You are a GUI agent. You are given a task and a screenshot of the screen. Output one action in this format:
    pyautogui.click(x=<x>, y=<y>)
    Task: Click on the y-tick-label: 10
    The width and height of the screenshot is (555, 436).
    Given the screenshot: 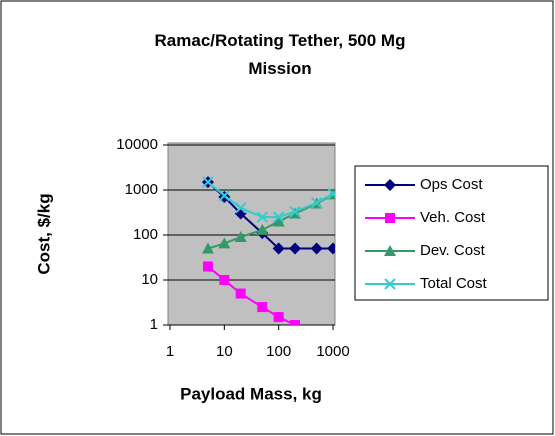 What is the action you would take?
    pyautogui.click(x=149, y=279)
    